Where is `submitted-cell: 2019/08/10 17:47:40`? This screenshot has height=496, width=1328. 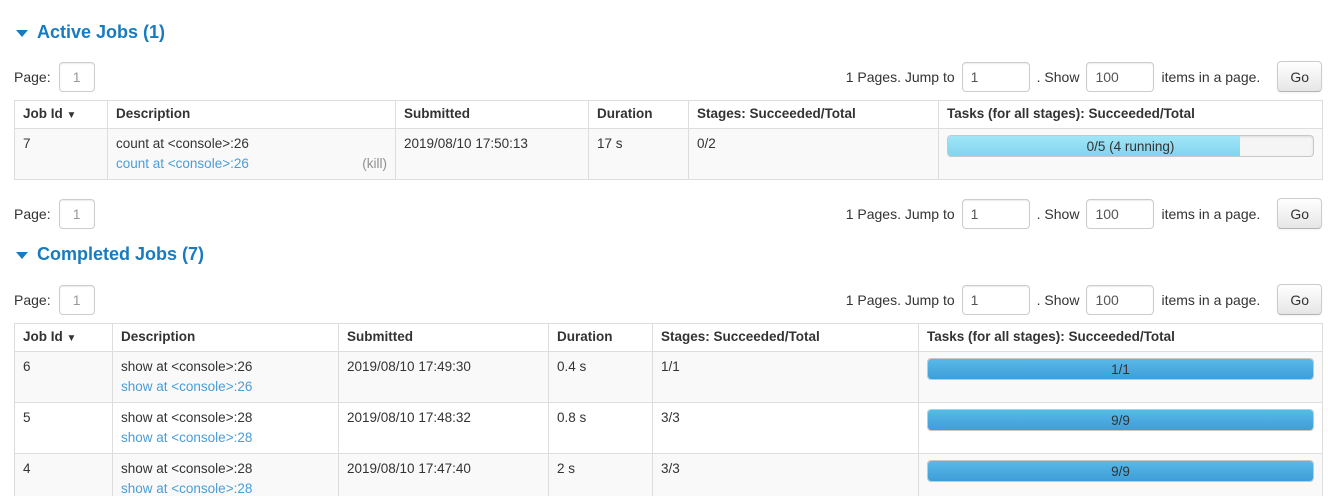 submitted-cell: 2019/08/10 17:47:40 is located at coordinates (443, 474).